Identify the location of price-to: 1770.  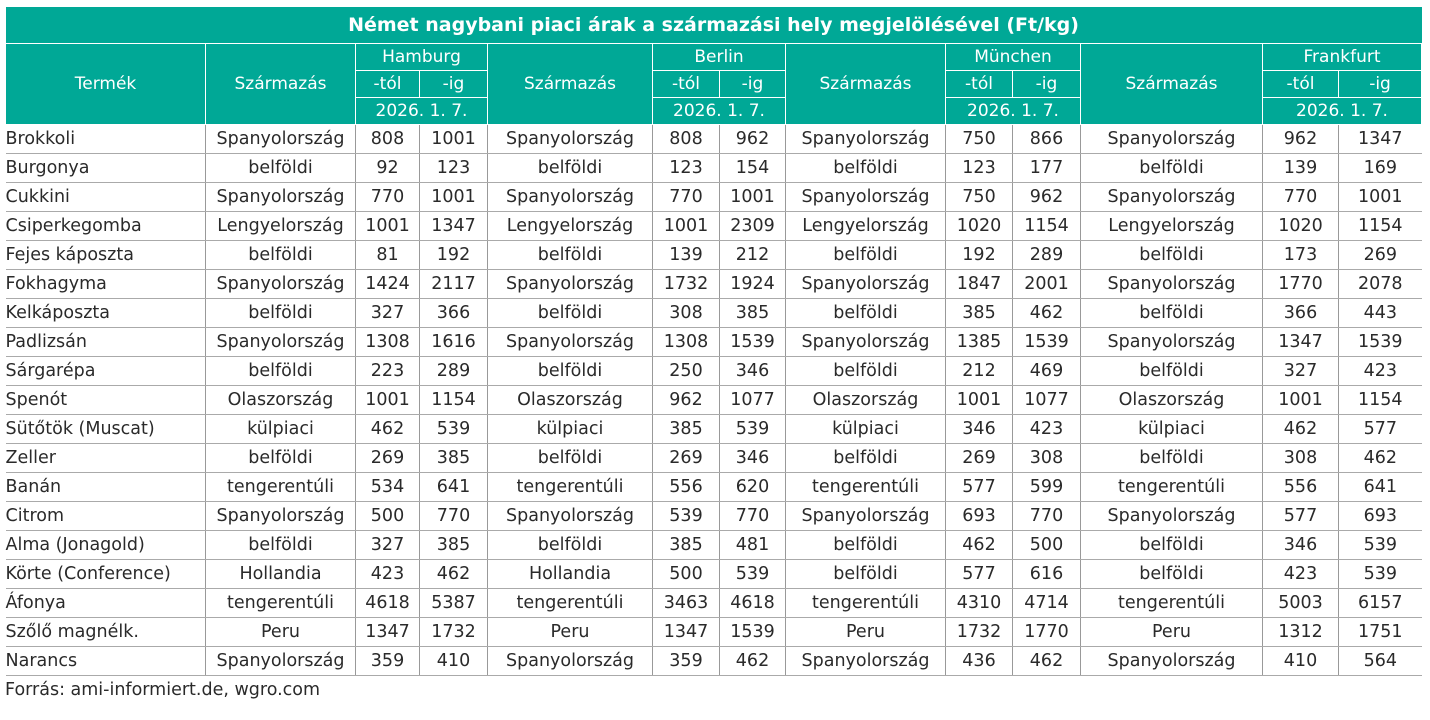
(1046, 632).